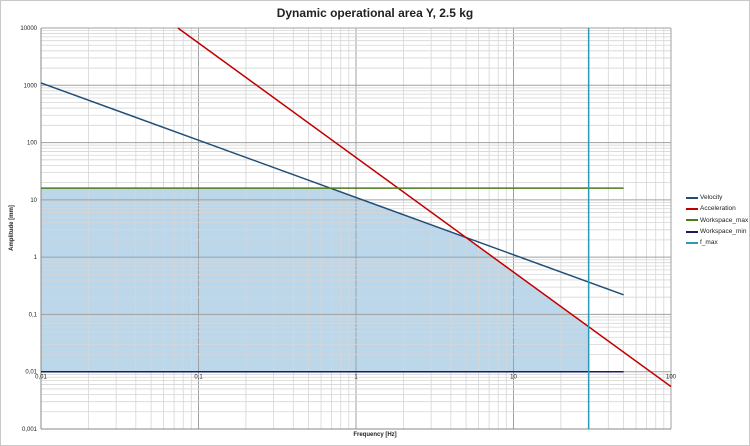 The height and width of the screenshot is (446, 750). What do you see at coordinates (375, 435) in the screenshot?
I see `x-axis-label: Frequency [Hz]` at bounding box center [375, 435].